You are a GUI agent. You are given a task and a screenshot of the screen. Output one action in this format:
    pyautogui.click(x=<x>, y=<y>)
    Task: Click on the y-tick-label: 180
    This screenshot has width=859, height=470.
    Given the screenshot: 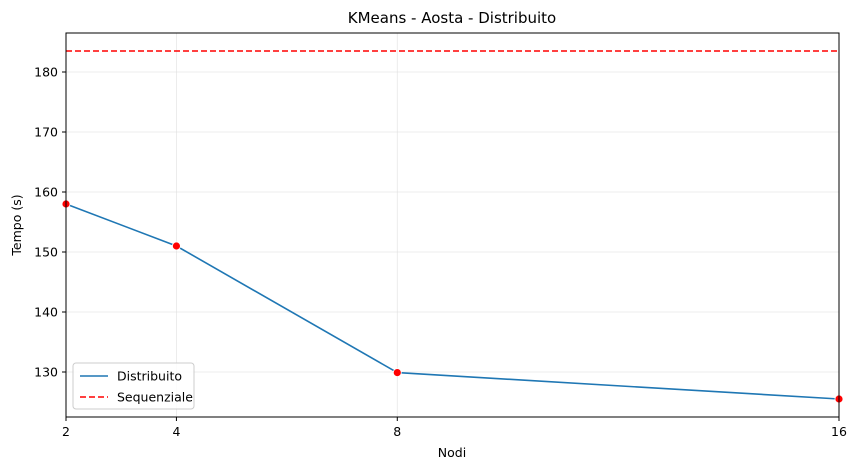 What is the action you would take?
    pyautogui.click(x=46, y=72)
    